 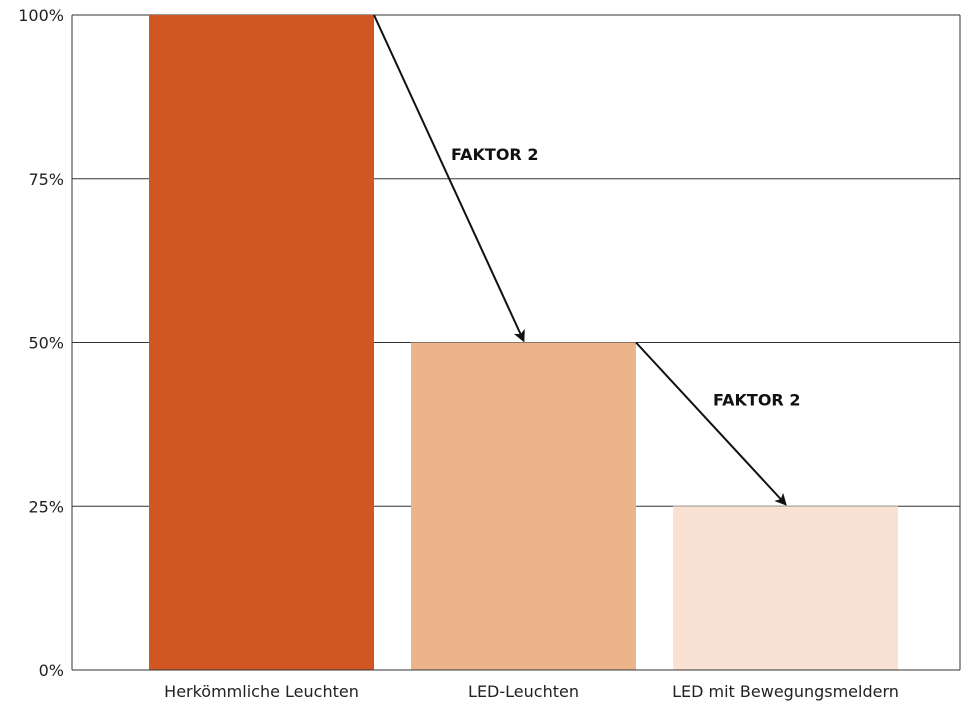 I want to click on x-tick-label: Herkömmliche Leuchten, so click(x=261, y=691).